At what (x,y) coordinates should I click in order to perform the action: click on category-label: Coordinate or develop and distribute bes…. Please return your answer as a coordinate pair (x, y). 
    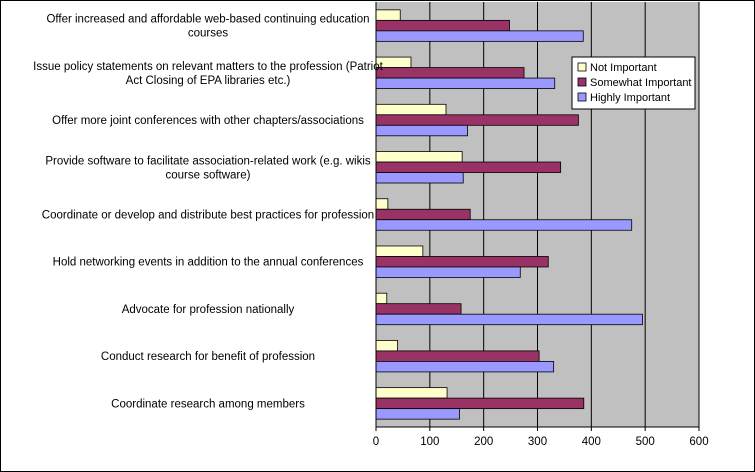
    Looking at the image, I should click on (208, 216).